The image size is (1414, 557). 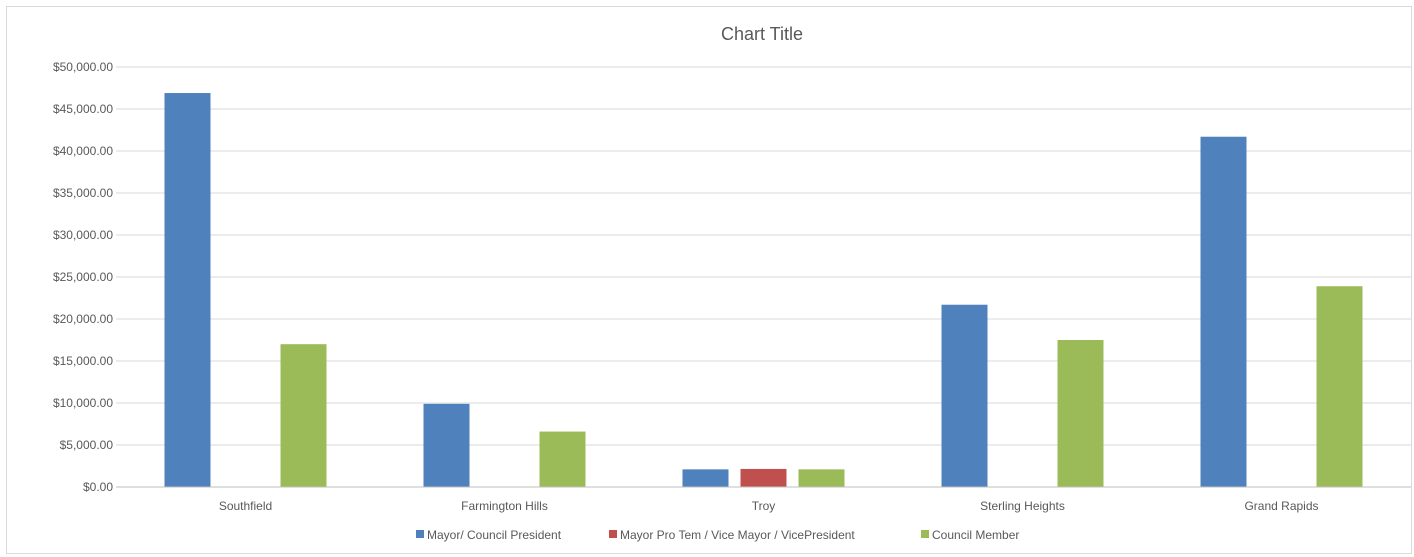 I want to click on y-tick-label: $20,000.00, so click(x=83, y=319).